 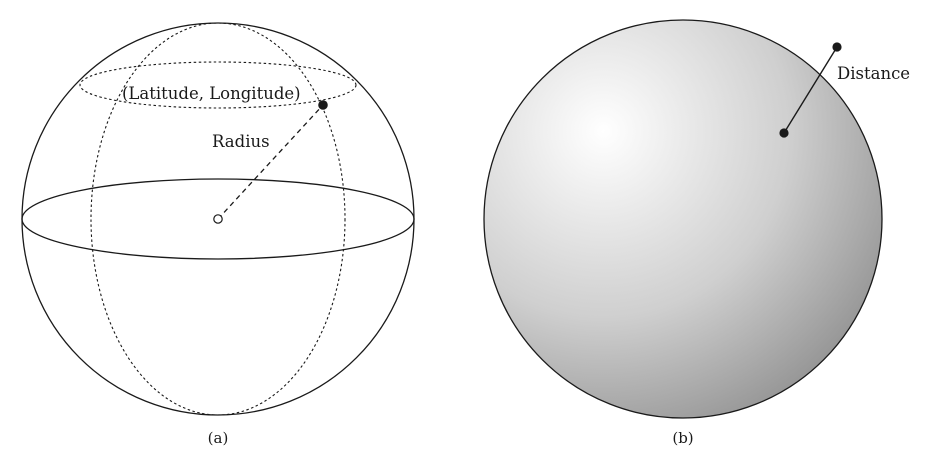 What do you see at coordinates (241, 141) in the screenshot?
I see `radius-label: Radius` at bounding box center [241, 141].